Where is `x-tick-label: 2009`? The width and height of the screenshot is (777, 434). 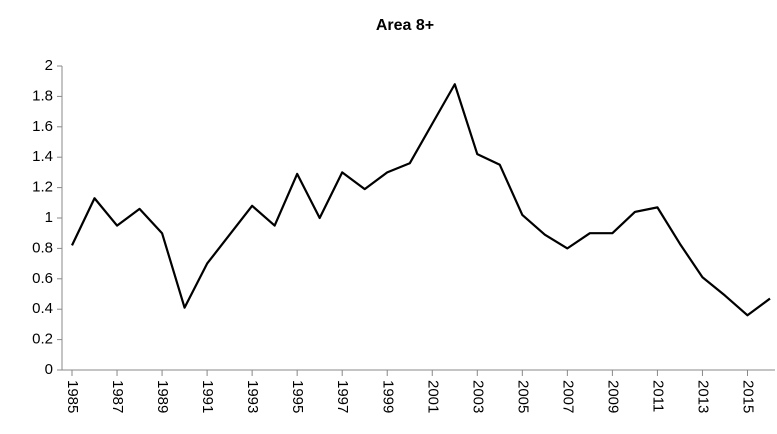 x-tick-label: 2009 is located at coordinates (612, 396).